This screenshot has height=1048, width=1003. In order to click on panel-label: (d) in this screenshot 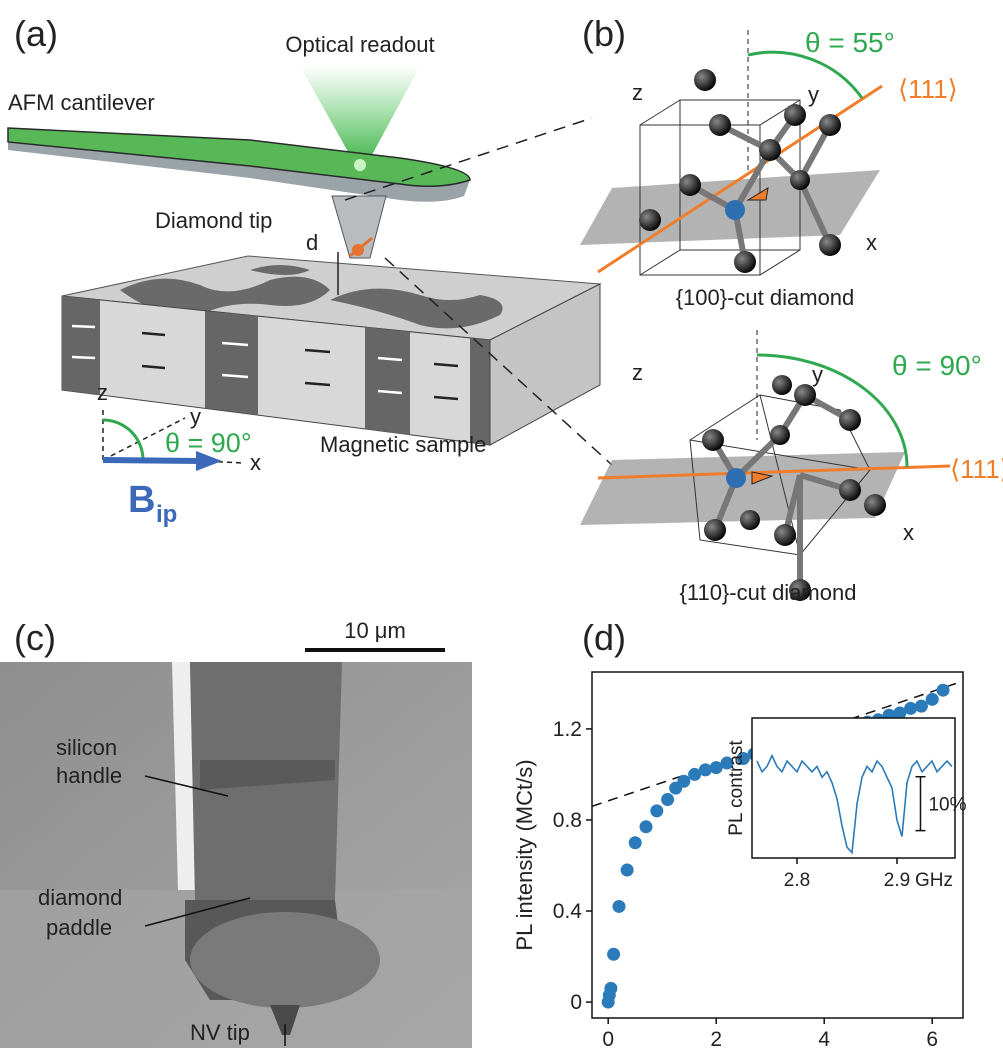, I will do `click(604, 637)`.